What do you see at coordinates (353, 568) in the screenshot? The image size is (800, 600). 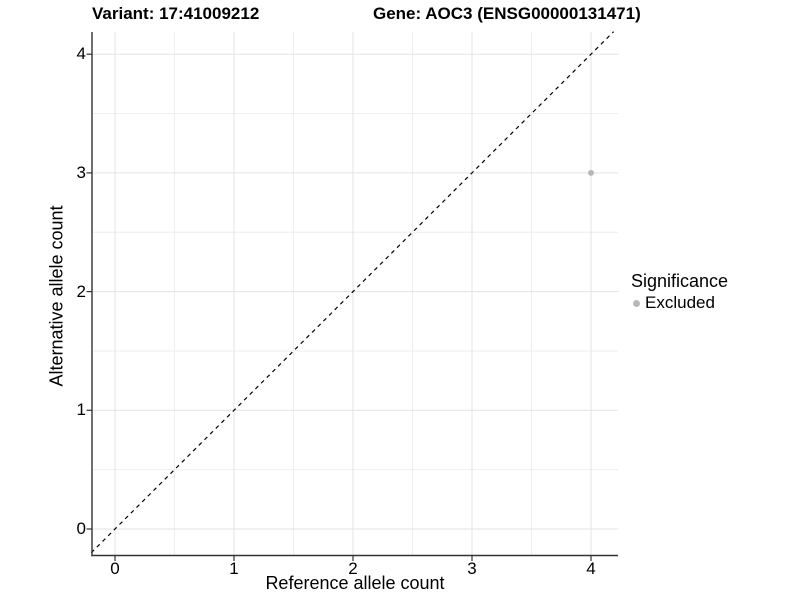 I see `x-tick-label-2: 2` at bounding box center [353, 568].